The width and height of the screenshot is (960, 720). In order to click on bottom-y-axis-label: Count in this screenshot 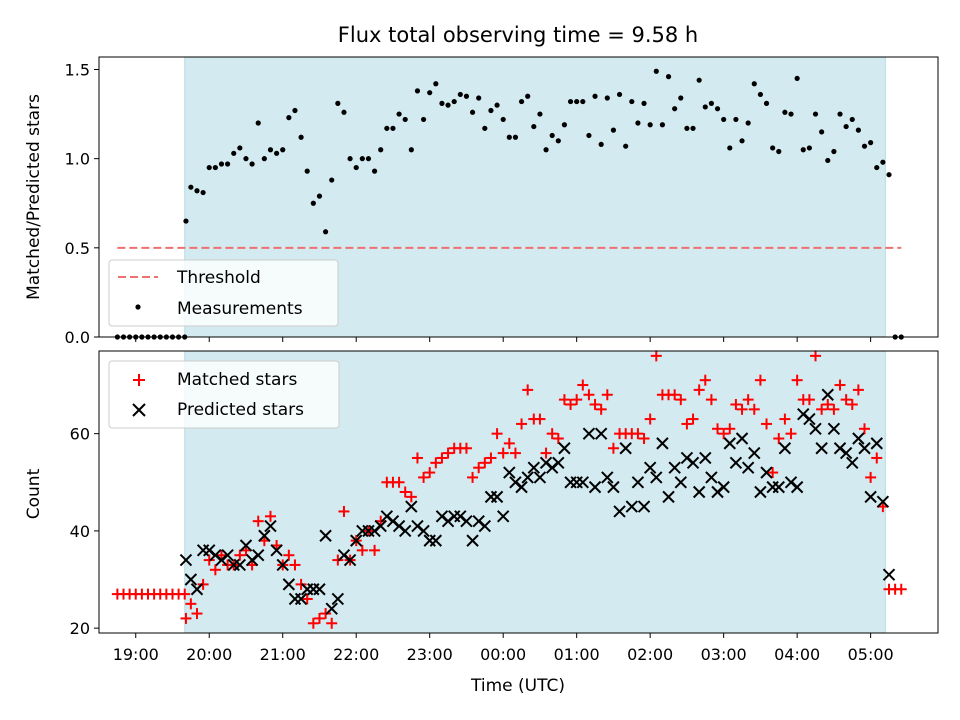, I will do `click(34, 493)`.